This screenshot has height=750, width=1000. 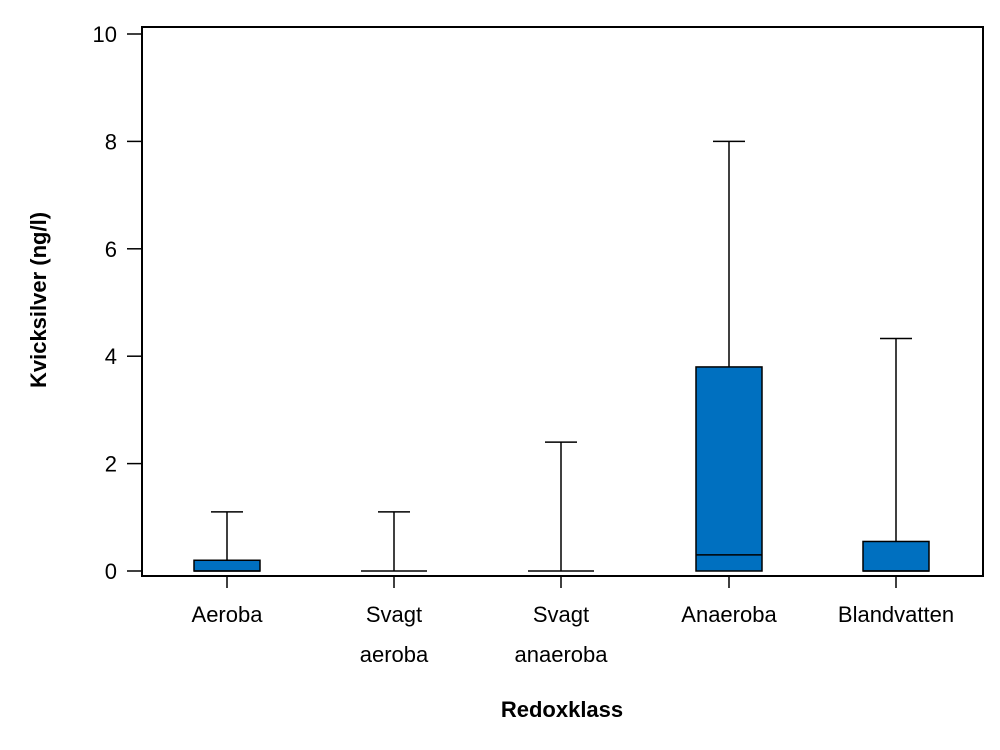 What do you see at coordinates (38, 300) in the screenshot?
I see `y-axis-title: Kvicksilver (ng/l)` at bounding box center [38, 300].